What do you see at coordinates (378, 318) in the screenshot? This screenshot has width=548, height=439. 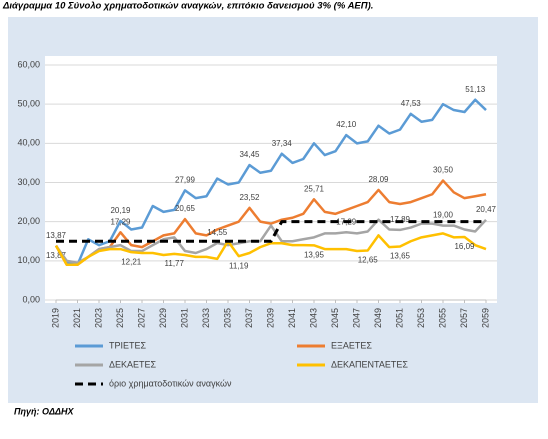 I see `x-tick-label: 2049` at bounding box center [378, 318].